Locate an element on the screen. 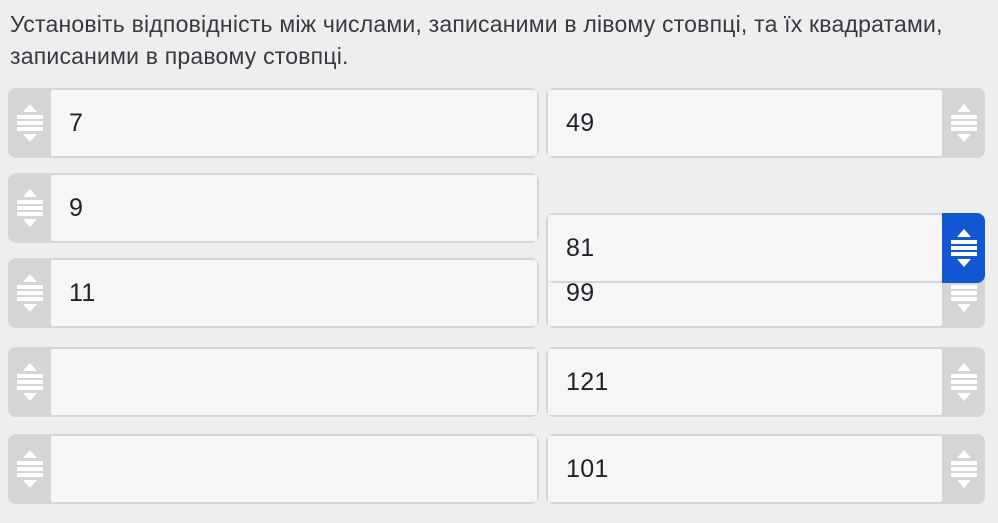  left-item-content: 7 is located at coordinates (294, 123).